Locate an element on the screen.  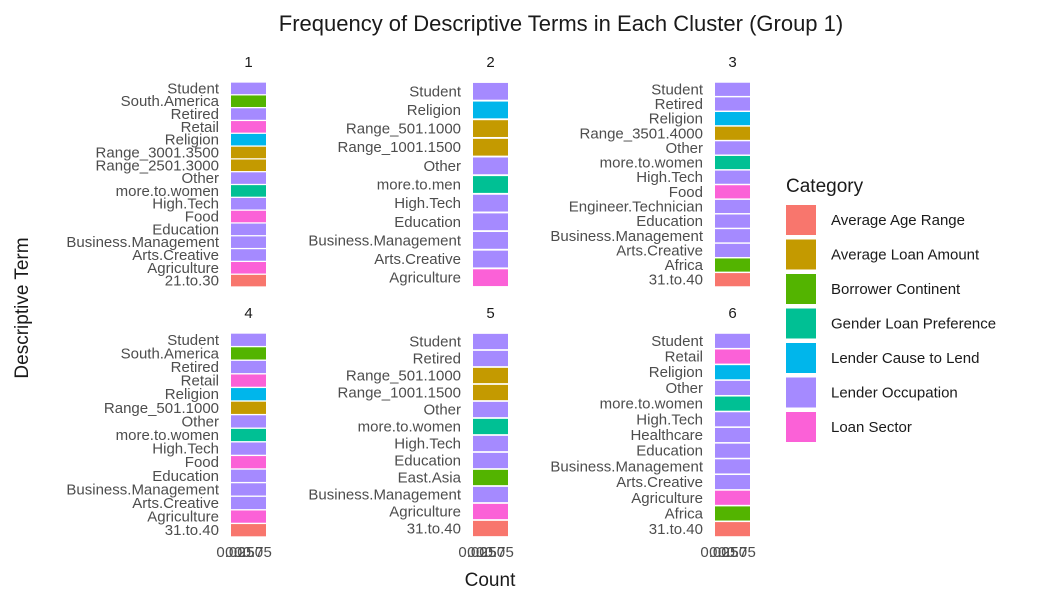
term-label: East.Asia is located at coordinates (430, 478).